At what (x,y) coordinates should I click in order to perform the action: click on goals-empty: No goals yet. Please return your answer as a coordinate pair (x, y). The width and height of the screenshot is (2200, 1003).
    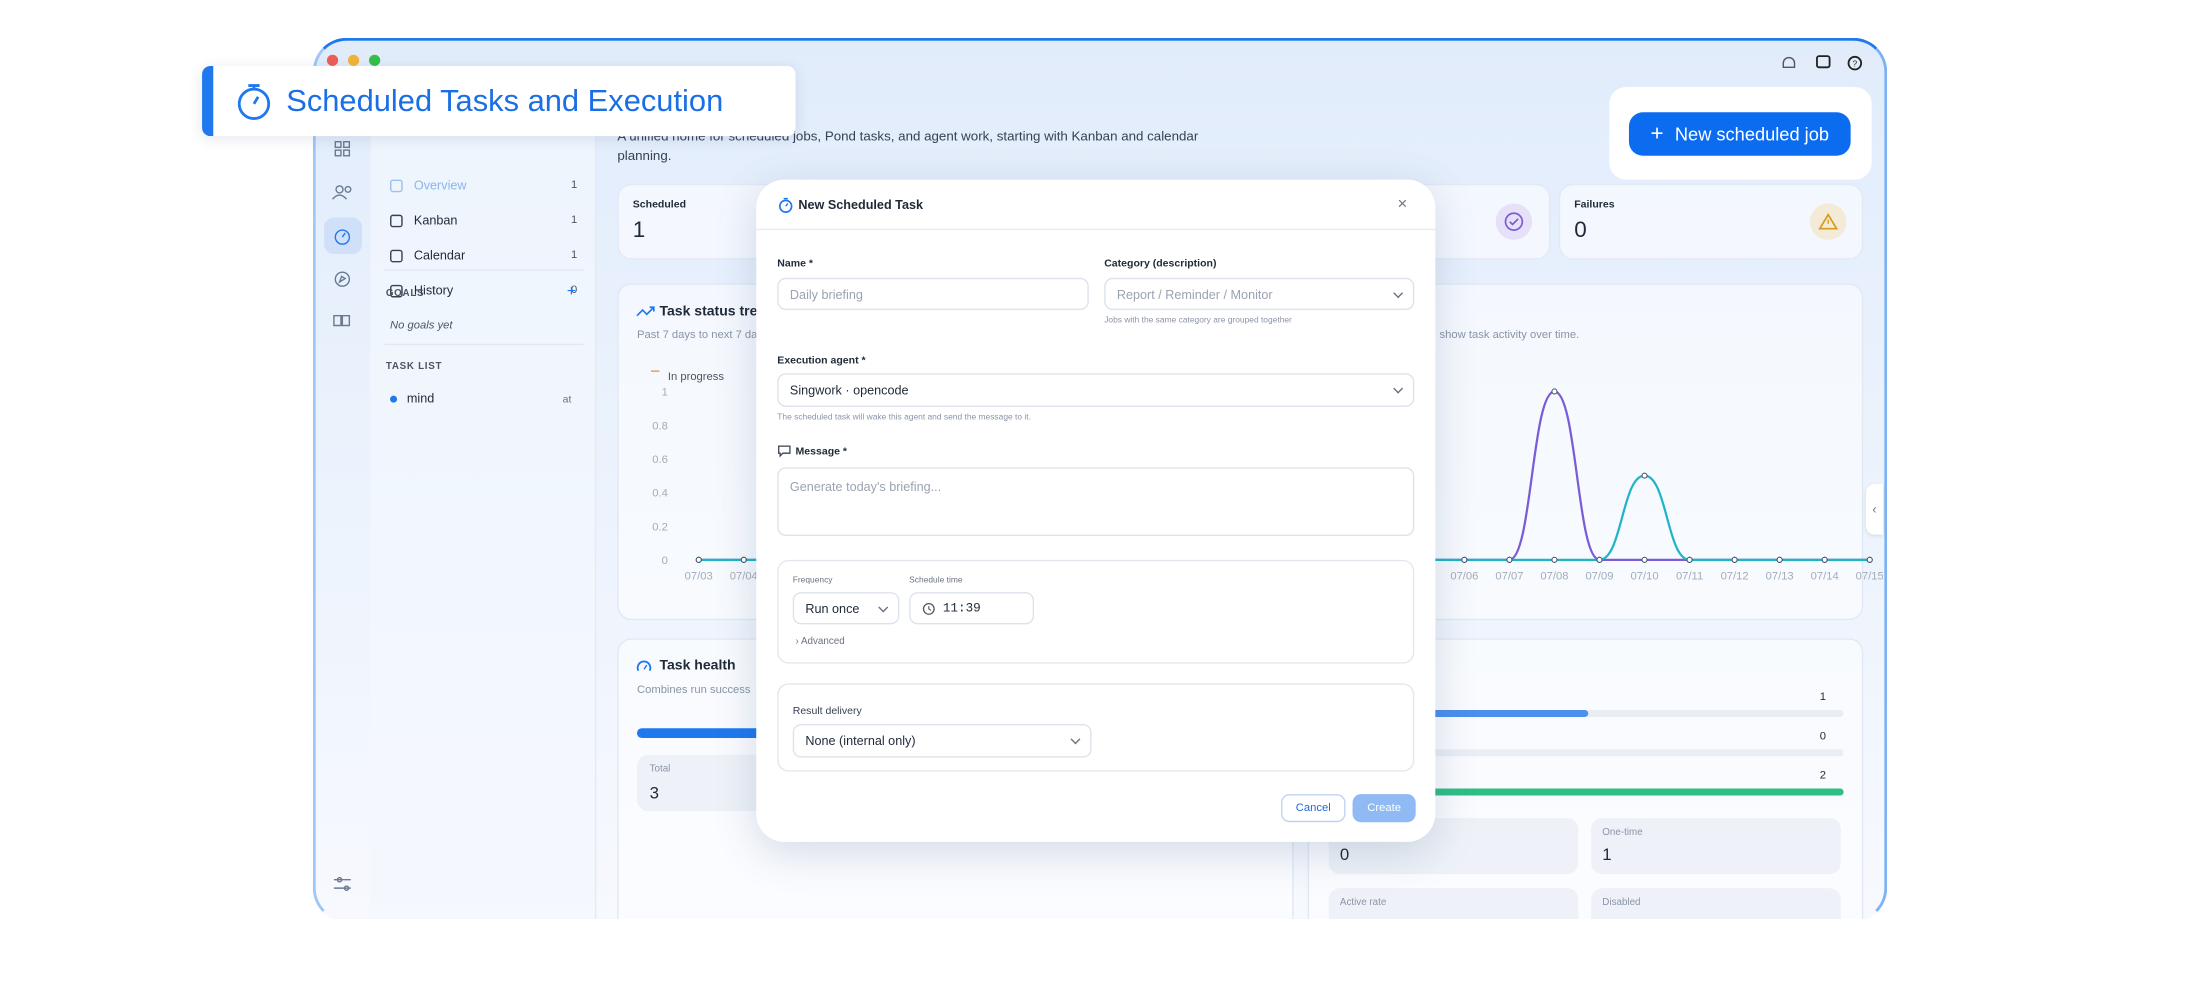
    Looking at the image, I should click on (421, 325).